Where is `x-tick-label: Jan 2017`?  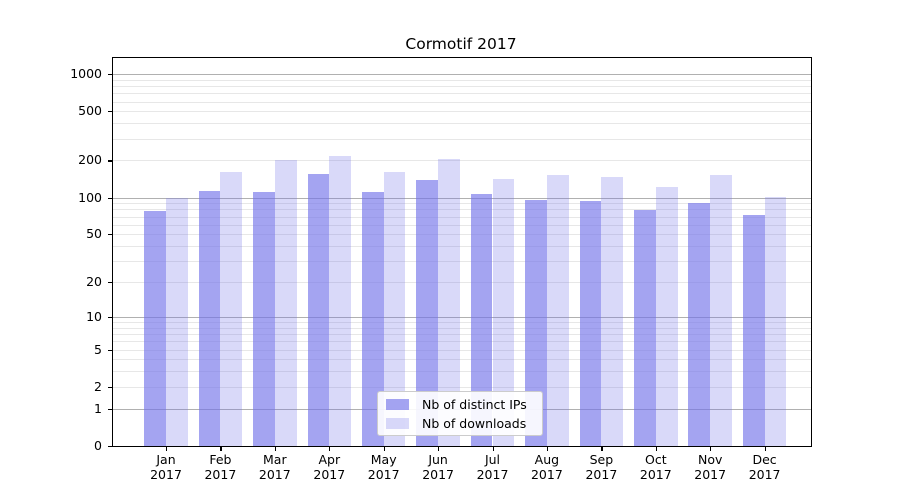 x-tick-label: Jan 2017 is located at coordinates (166, 467).